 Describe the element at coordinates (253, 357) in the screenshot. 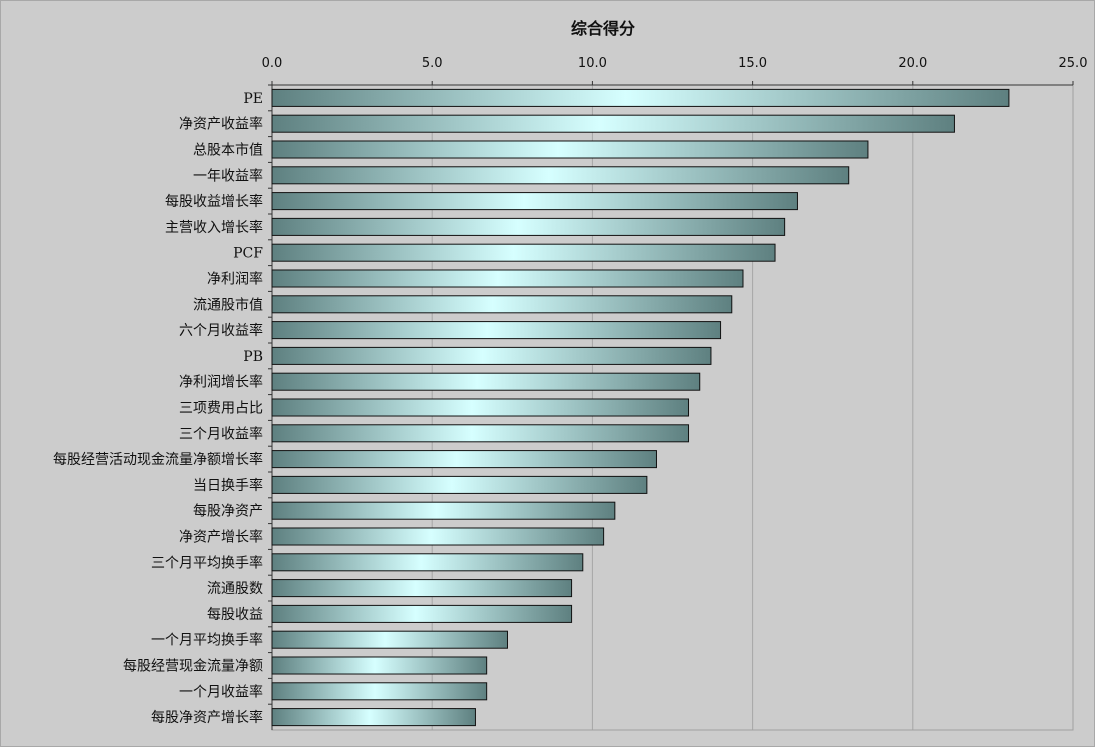

I see `category-label: PB` at that location.